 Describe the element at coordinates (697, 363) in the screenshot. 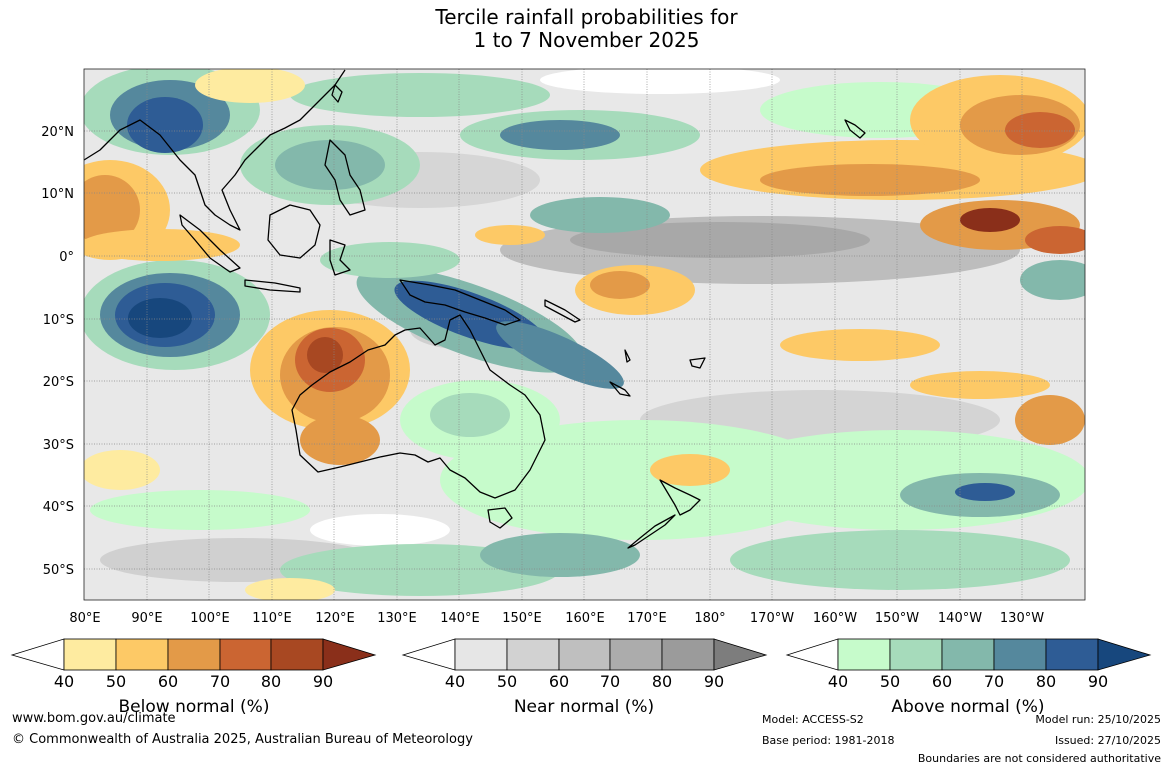

I see `fiji-coastline` at that location.